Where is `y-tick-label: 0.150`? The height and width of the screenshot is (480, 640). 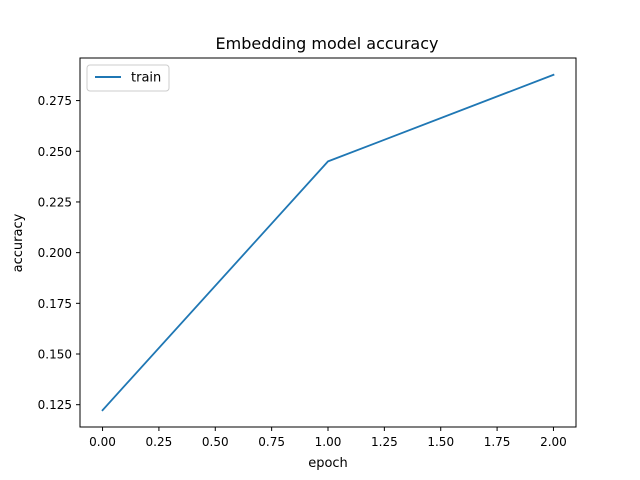
y-tick-label: 0.150 is located at coordinates (55, 355).